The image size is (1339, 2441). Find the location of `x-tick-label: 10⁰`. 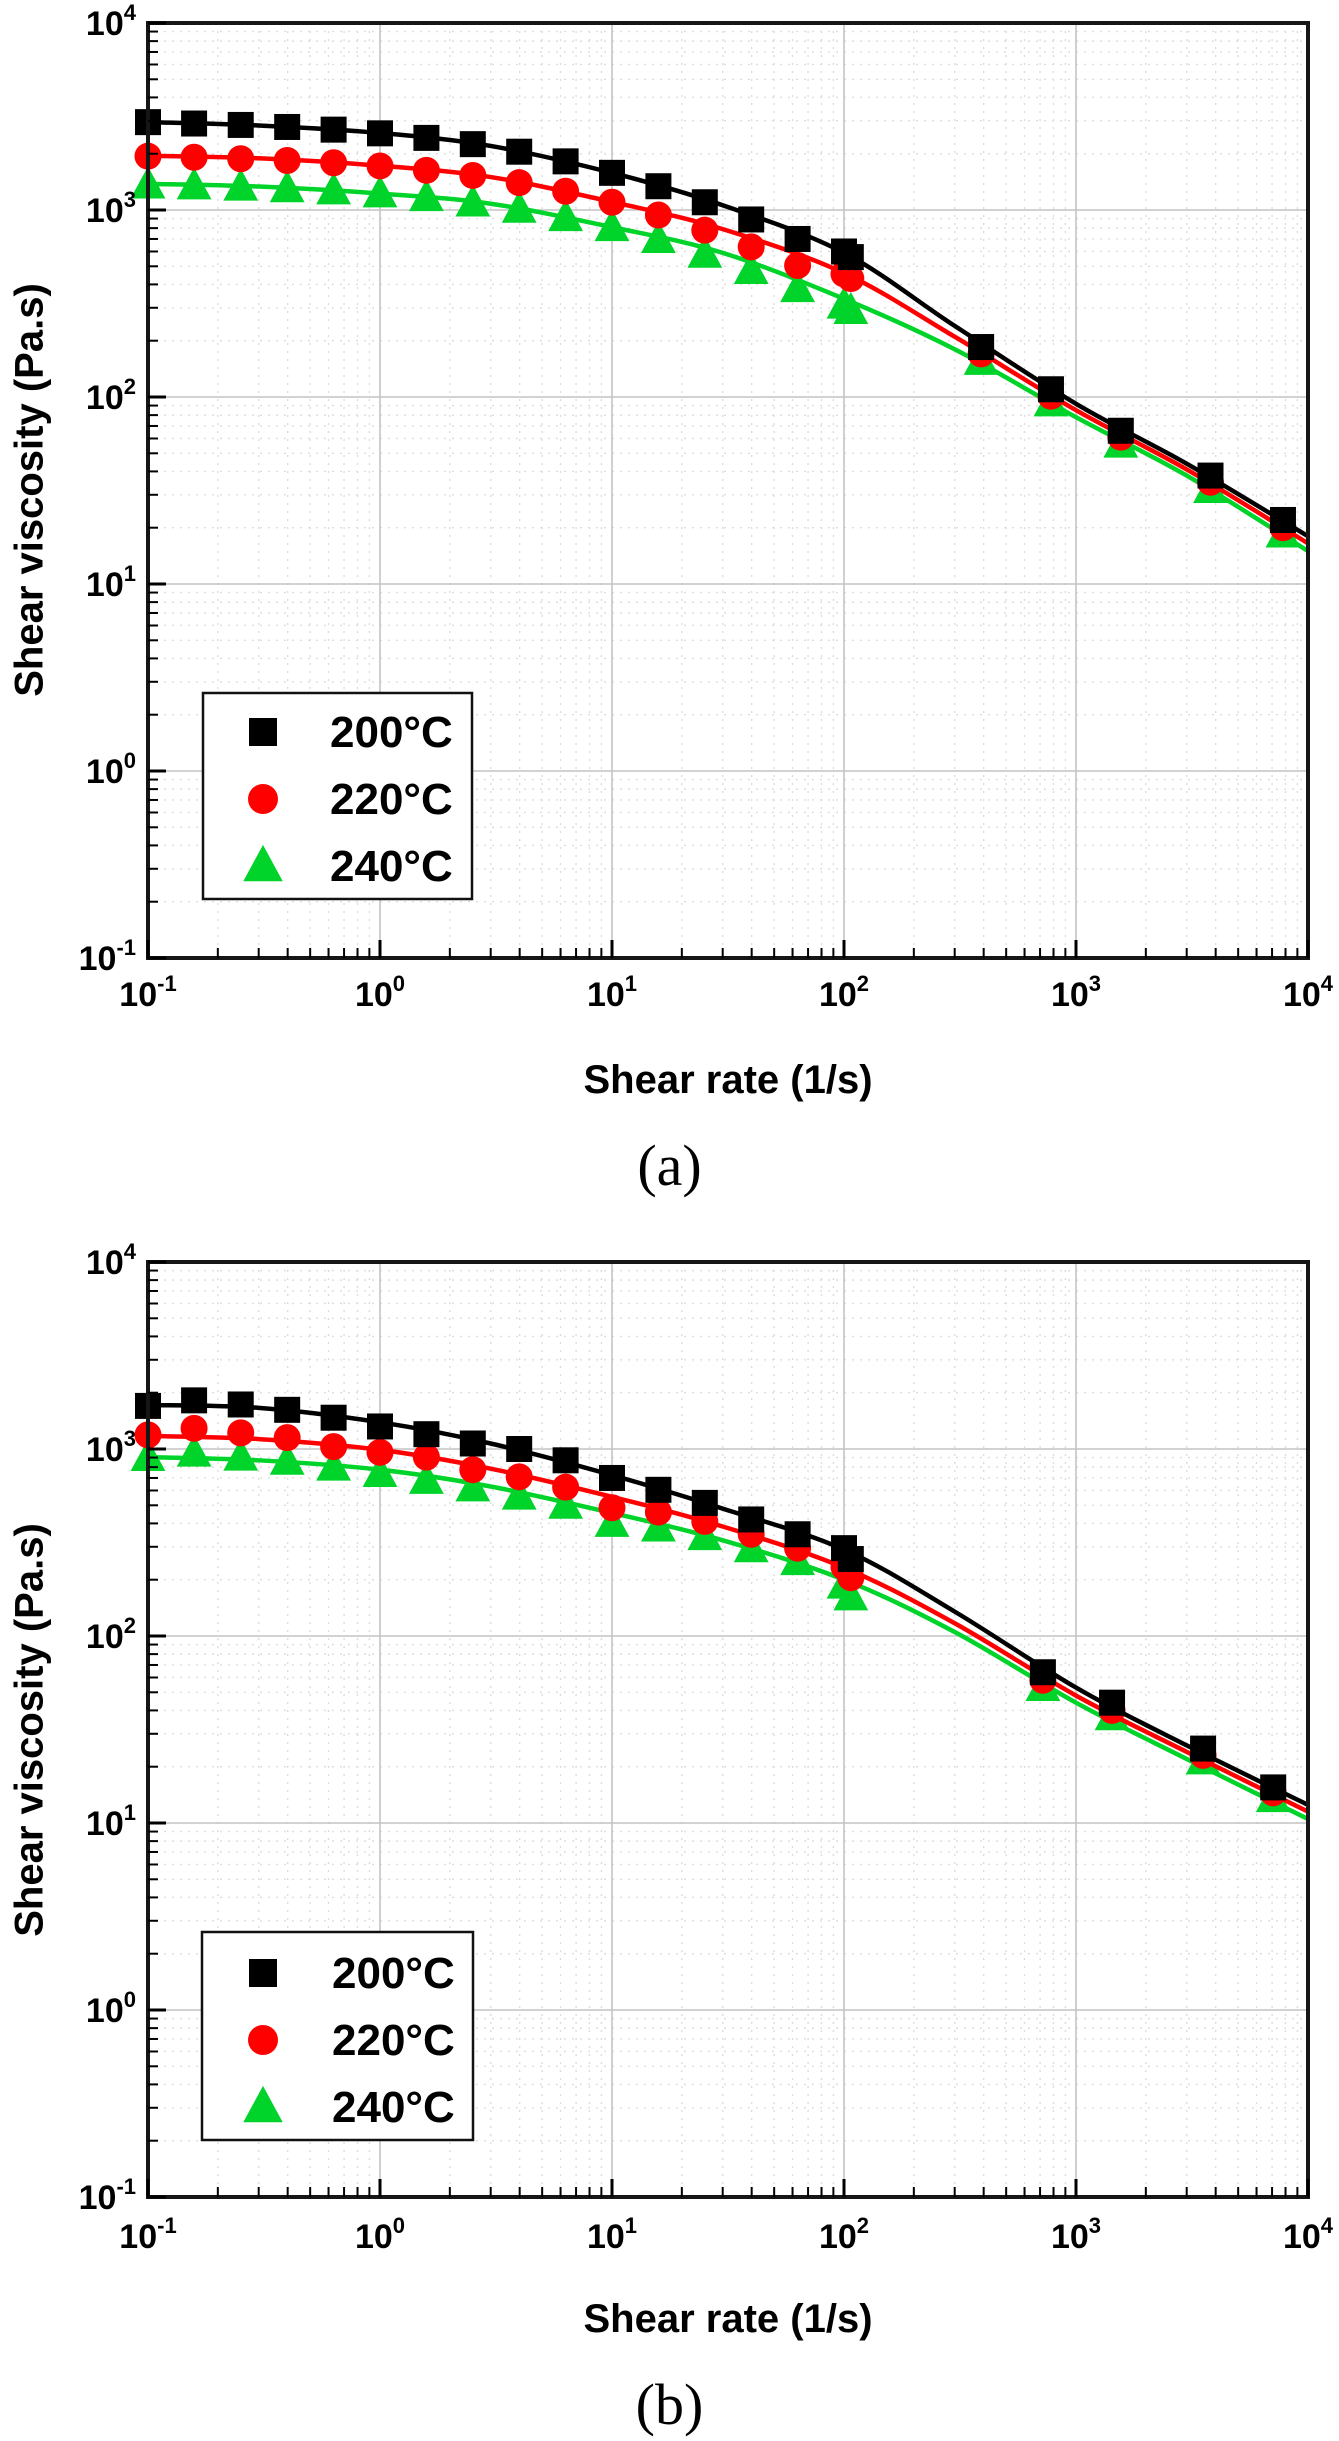

x-tick-label: 10⁰ is located at coordinates (380, 2234).